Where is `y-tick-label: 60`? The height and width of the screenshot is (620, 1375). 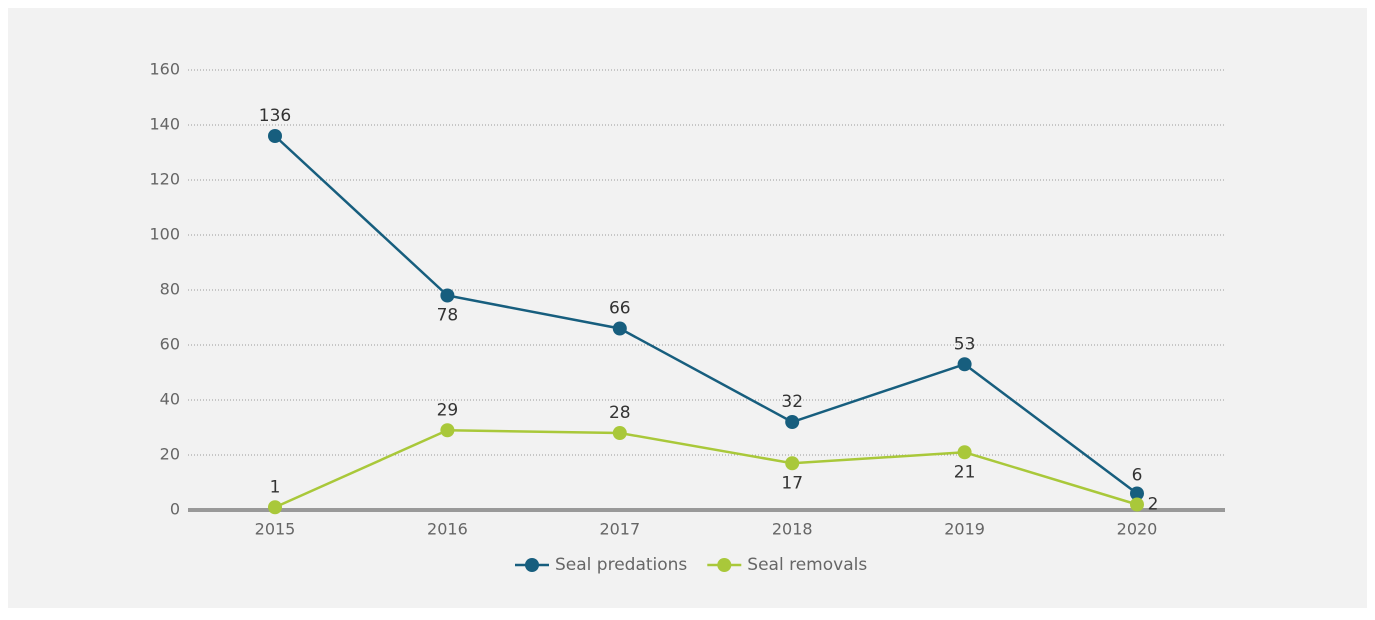
y-tick-label: 60 is located at coordinates (170, 344).